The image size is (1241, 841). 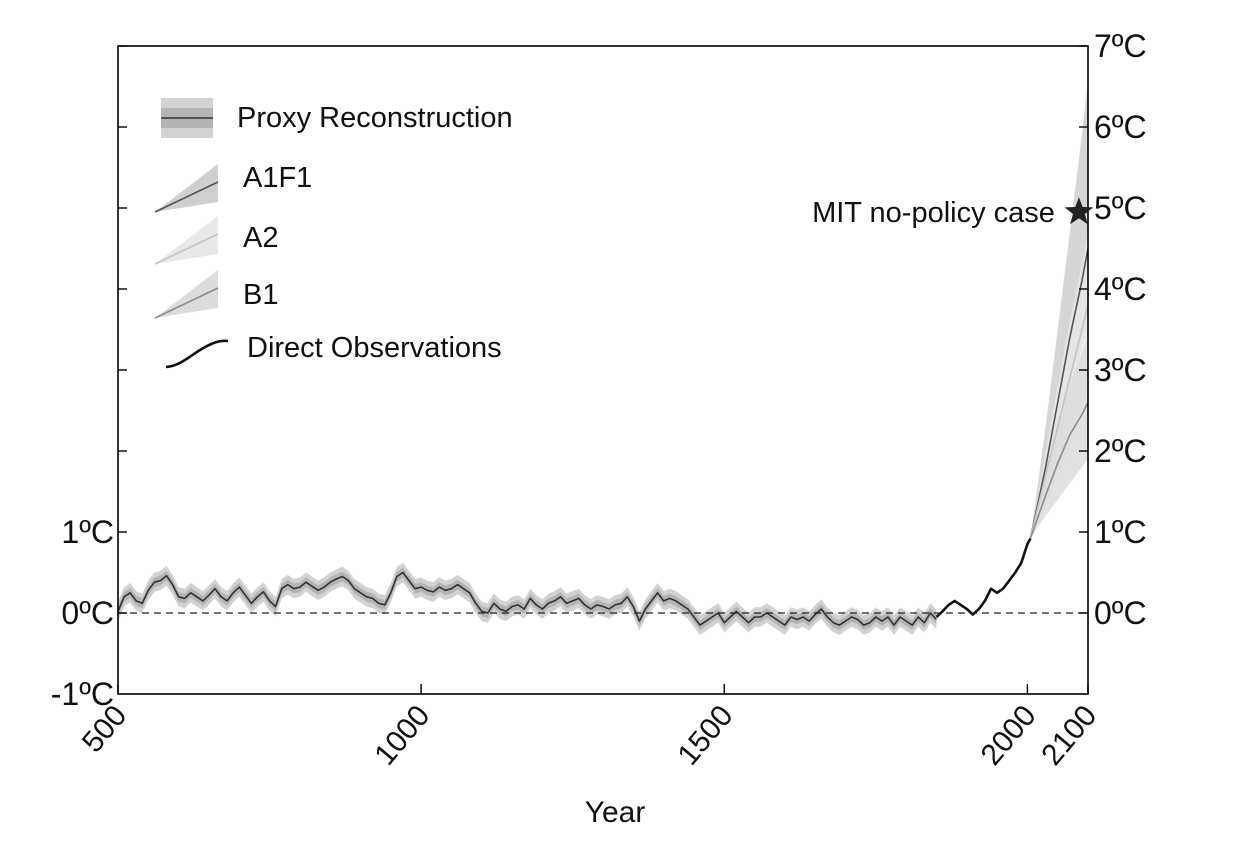 What do you see at coordinates (1120, 532) in the screenshot?
I see `y-right-tick-label: 1ºC` at bounding box center [1120, 532].